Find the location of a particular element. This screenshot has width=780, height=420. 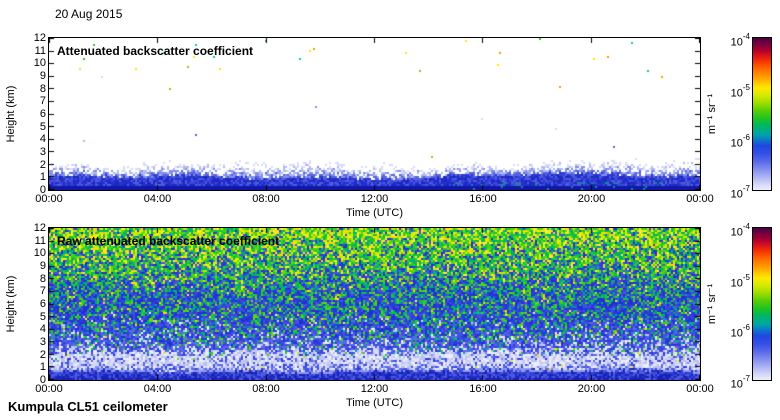

x-tick-labels-top: 00:00 04:00 08:00 12:00 16:00 20:00 00:00 is located at coordinates (374, 200).